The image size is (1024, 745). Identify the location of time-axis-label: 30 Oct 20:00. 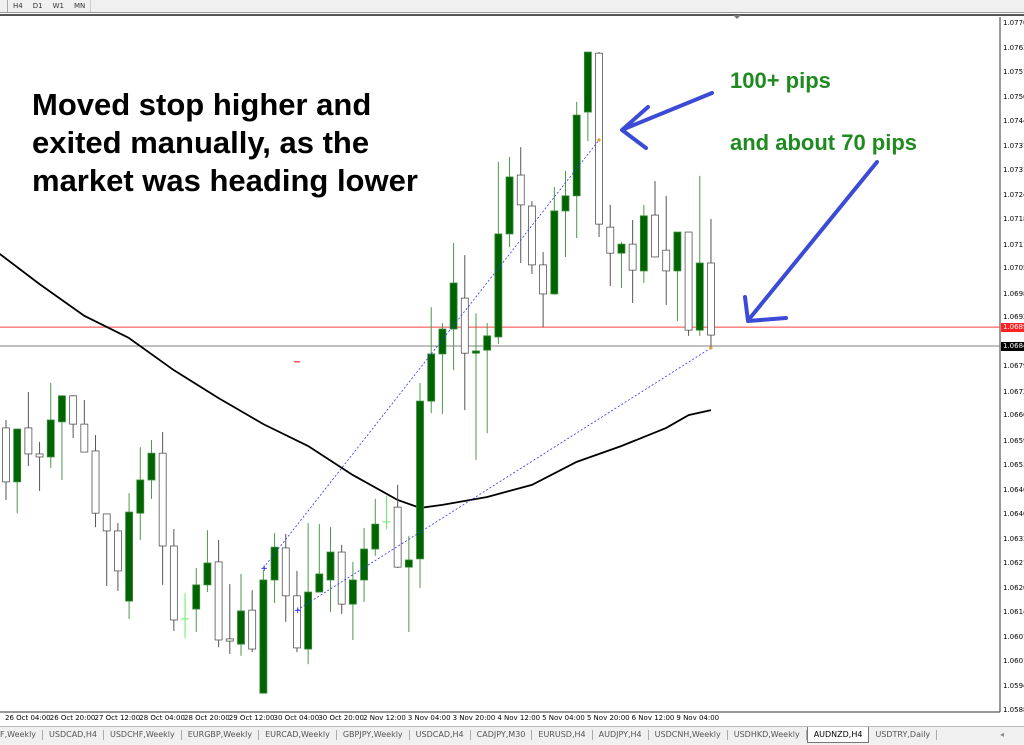
(341, 718).